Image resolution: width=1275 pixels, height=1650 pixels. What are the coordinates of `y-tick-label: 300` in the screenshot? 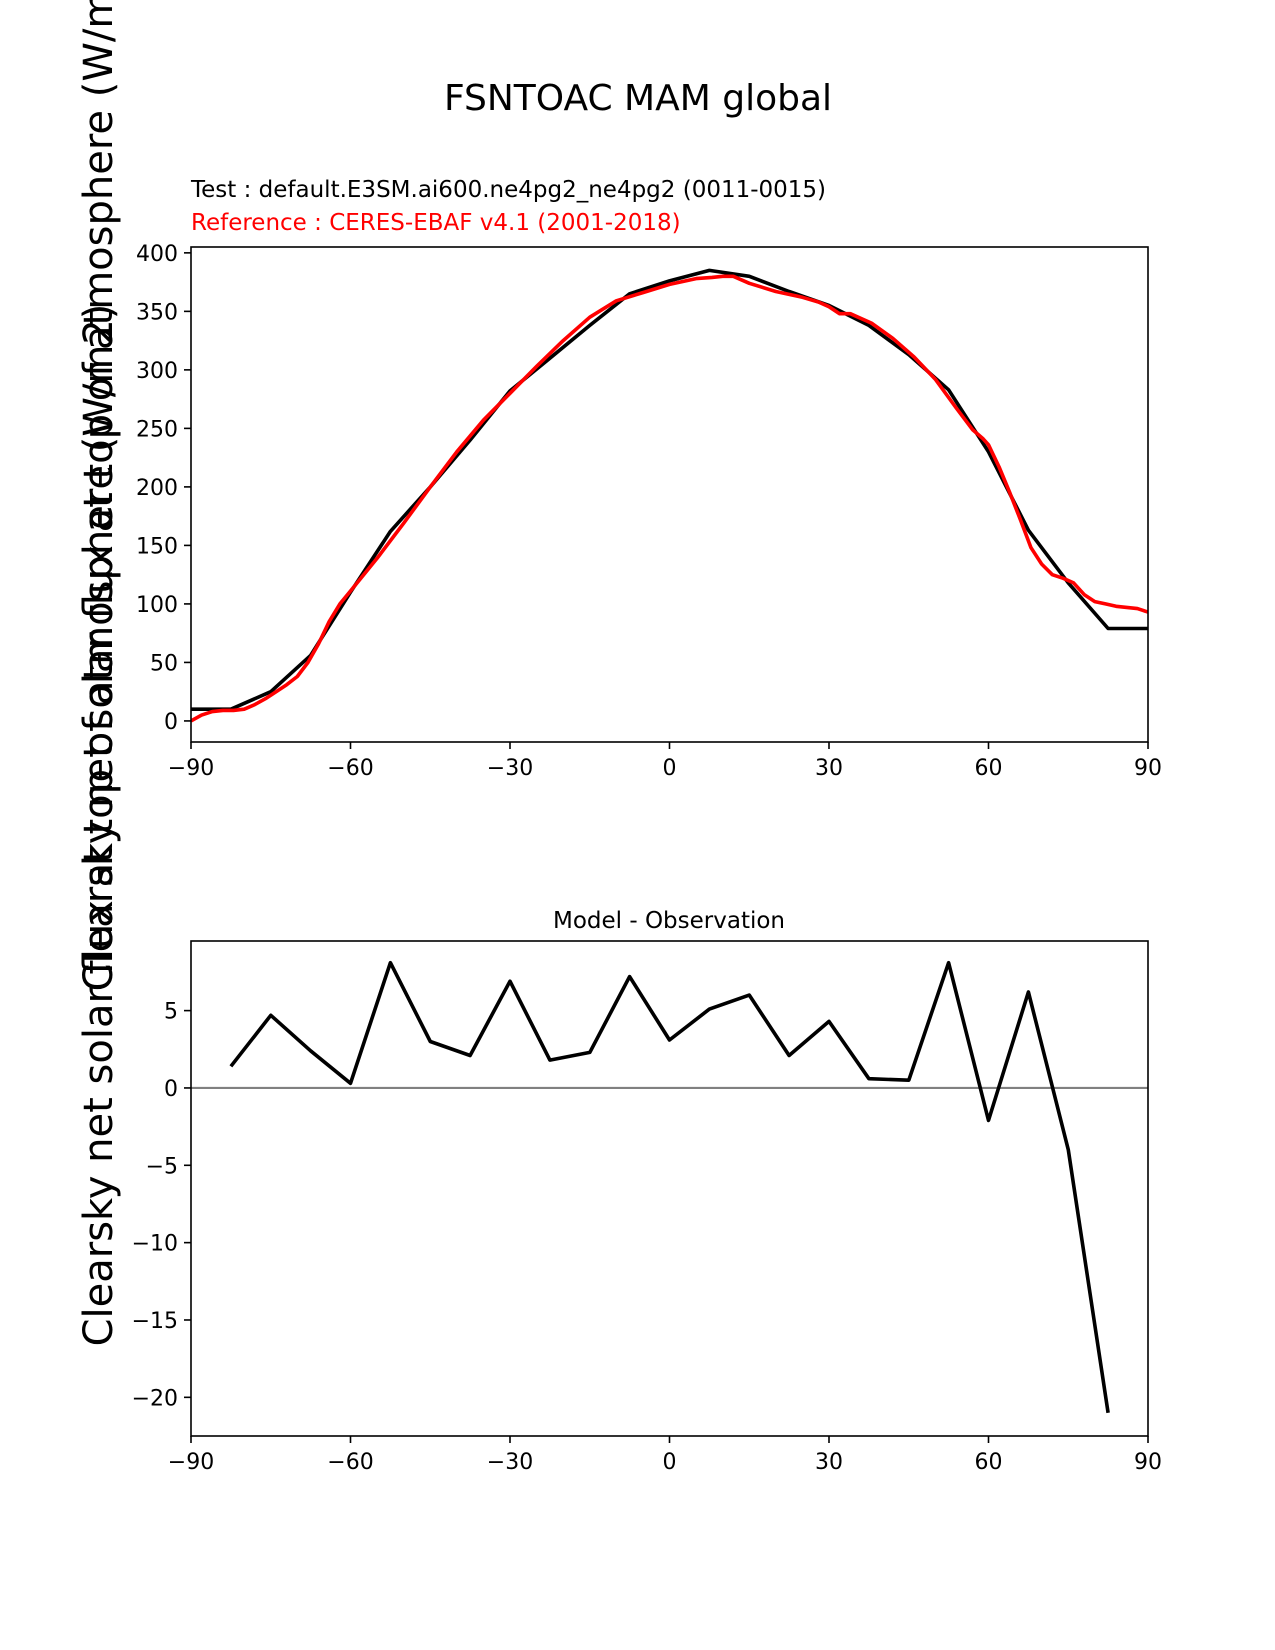 It's located at (157, 371).